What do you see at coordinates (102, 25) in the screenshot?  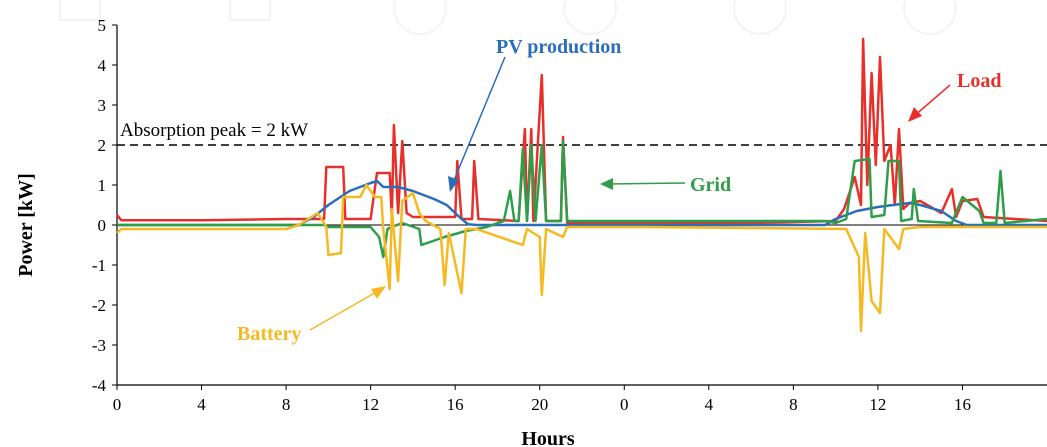 I see `y-tick-label: 5` at bounding box center [102, 25].